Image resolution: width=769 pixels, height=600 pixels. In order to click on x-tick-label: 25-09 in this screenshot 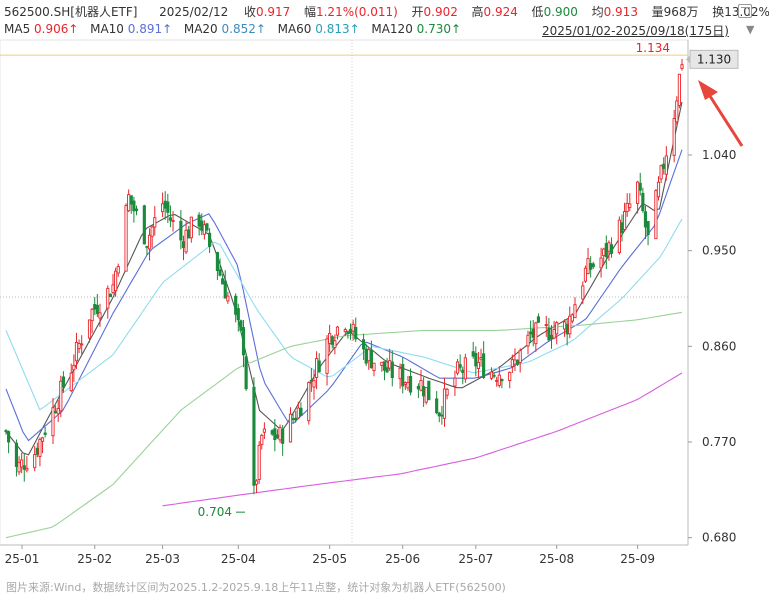, I will do `click(637, 559)`.